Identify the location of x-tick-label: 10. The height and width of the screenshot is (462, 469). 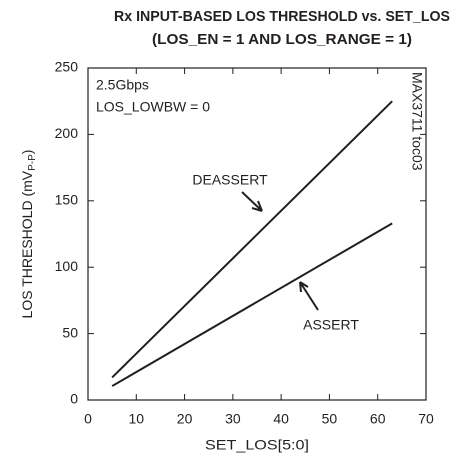
(136, 419).